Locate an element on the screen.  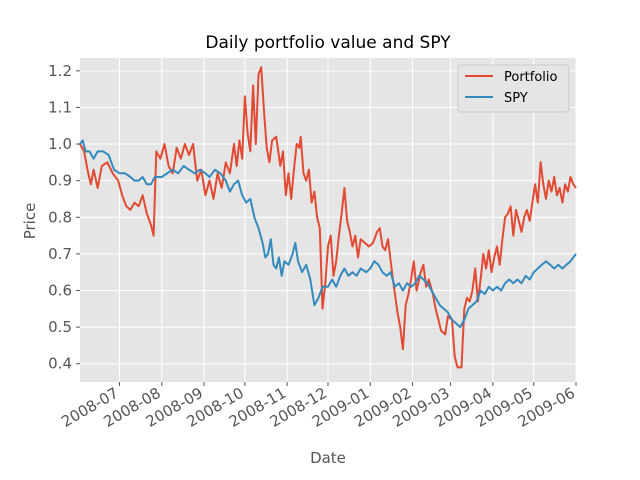
y-axis-ticks: 0.4 0.5 0.6 0.7 0.8 0.9 1.0 1.1 1.2 is located at coordinates (64, 217).